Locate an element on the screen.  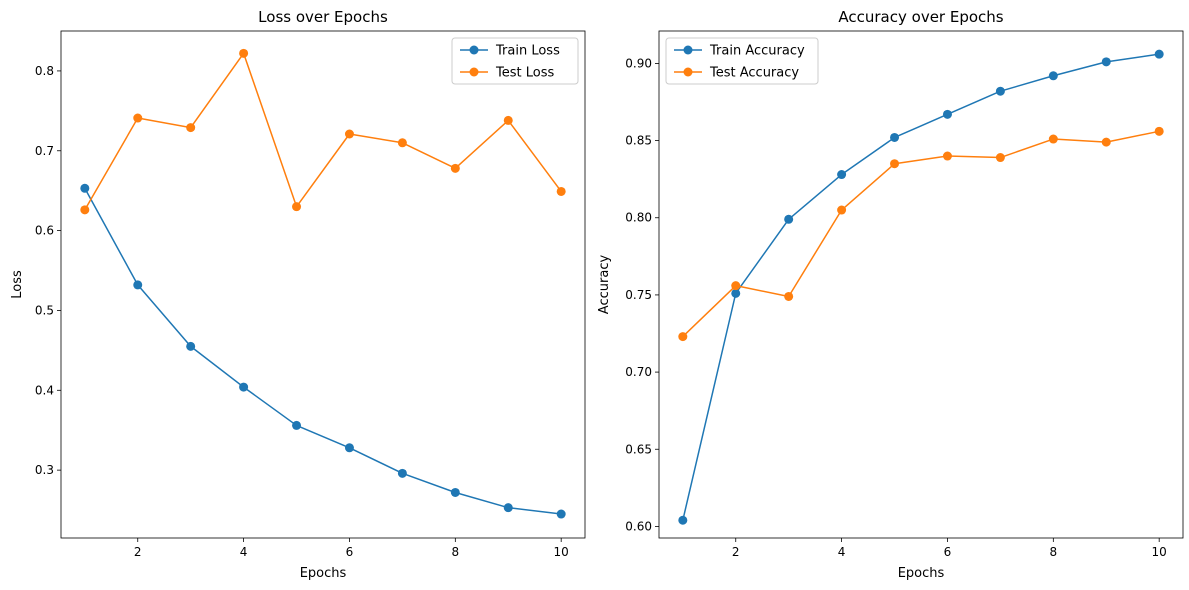
legend-label: Test Accuracy is located at coordinates (754, 73).